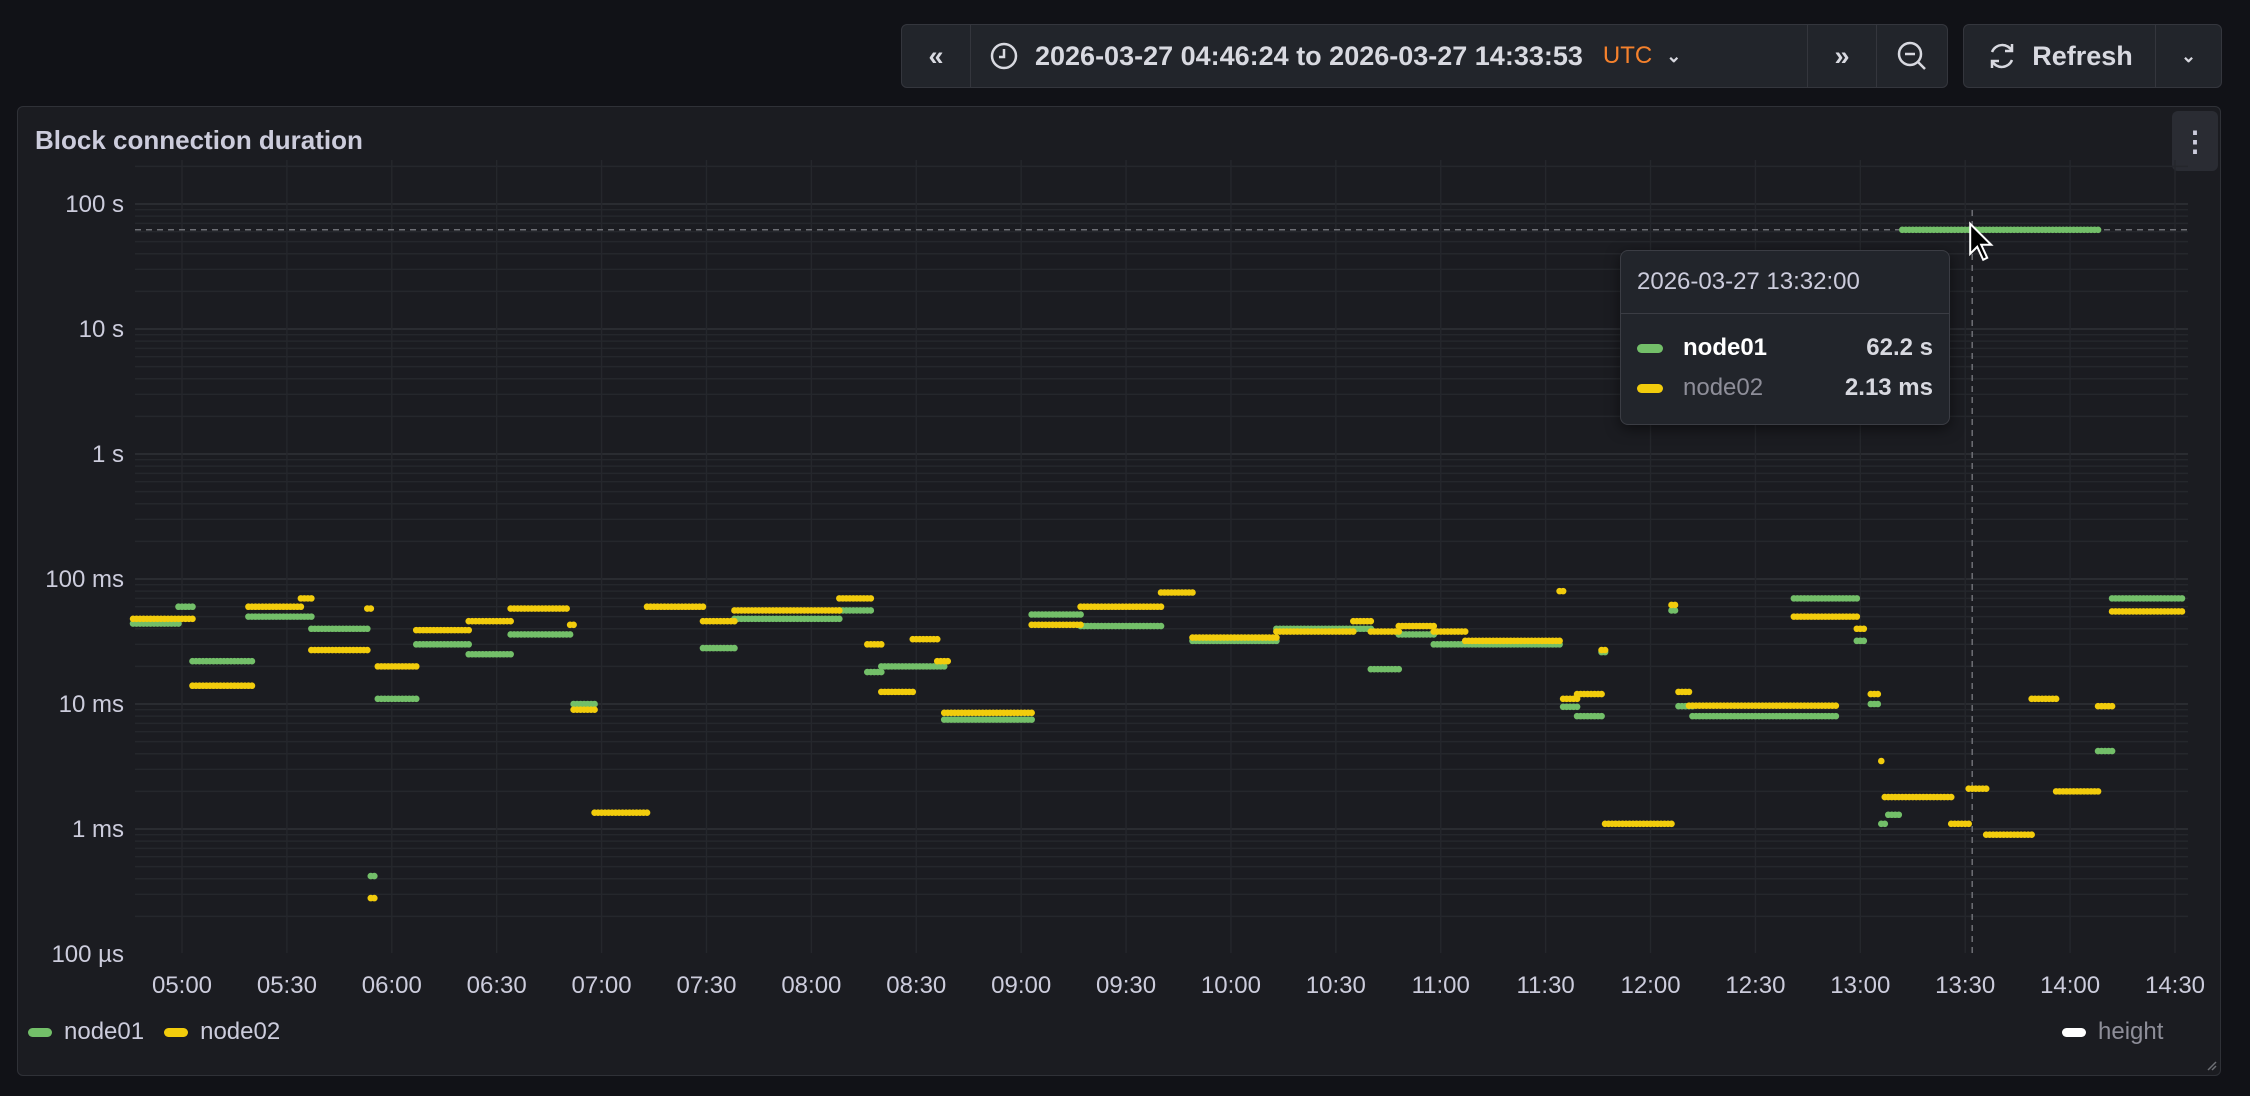 Image resolution: width=2250 pixels, height=1096 pixels. What do you see at coordinates (1627, 55) in the screenshot?
I see `timezone-label: UTC` at bounding box center [1627, 55].